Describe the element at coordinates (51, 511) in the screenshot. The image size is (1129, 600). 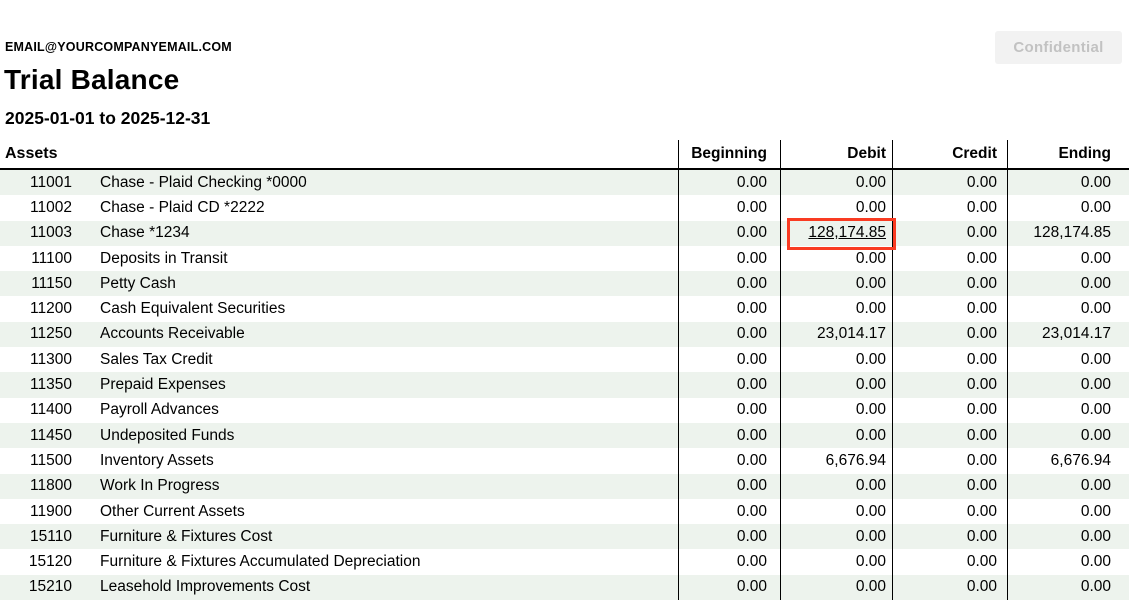
I see `account-number: 11900` at that location.